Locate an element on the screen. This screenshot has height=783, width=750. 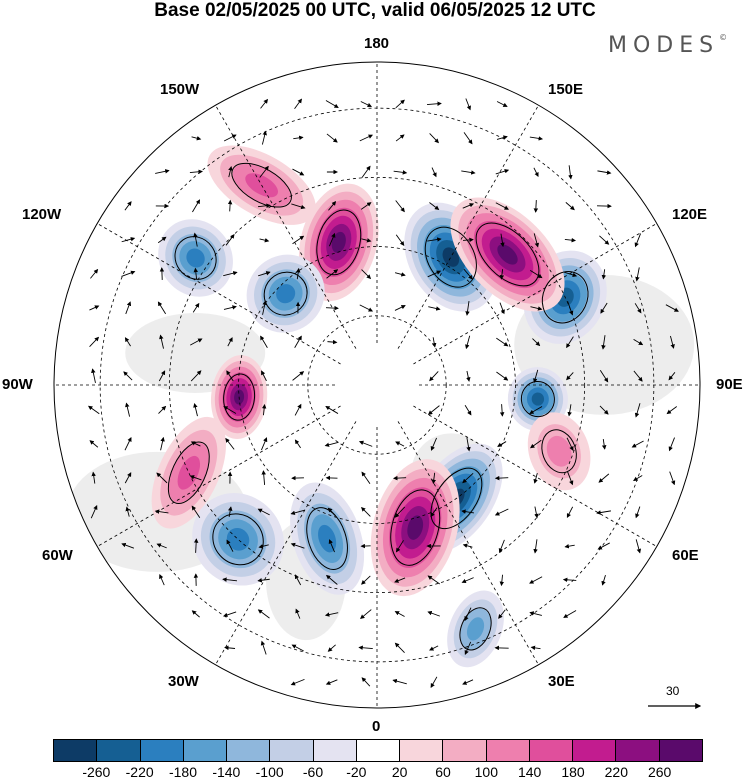
label-90w: 90W is located at coordinates (17, 384).